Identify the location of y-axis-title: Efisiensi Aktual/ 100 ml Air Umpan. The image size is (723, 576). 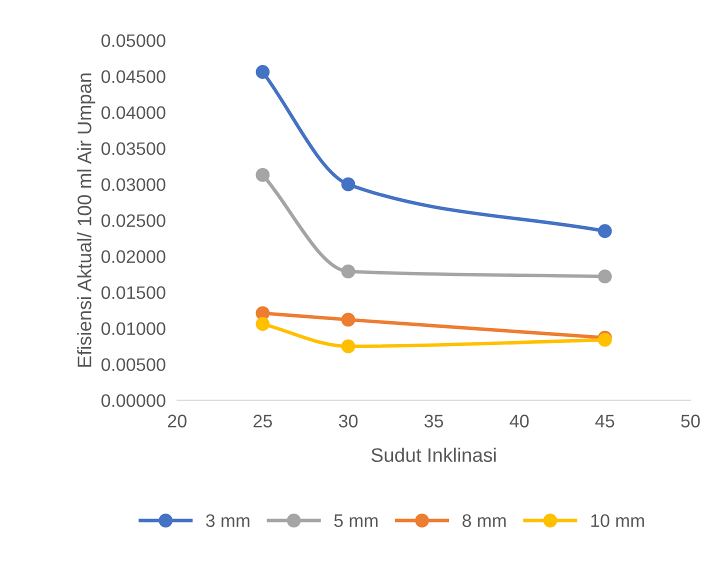
(86, 220).